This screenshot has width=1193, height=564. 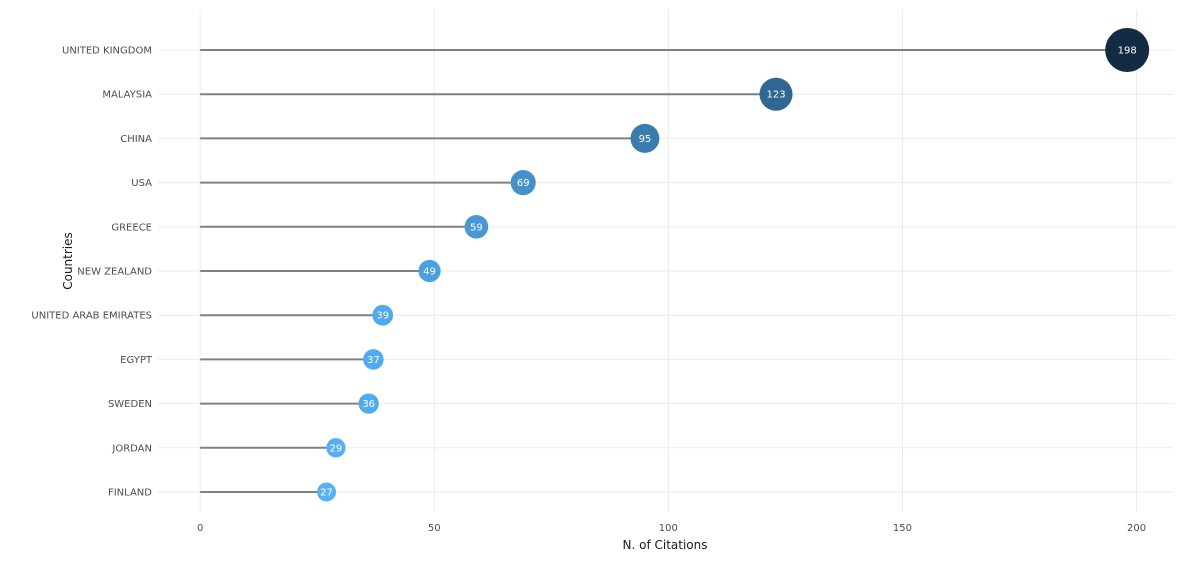 What do you see at coordinates (131, 227) in the screenshot?
I see `y-tick-label: GREECE` at bounding box center [131, 227].